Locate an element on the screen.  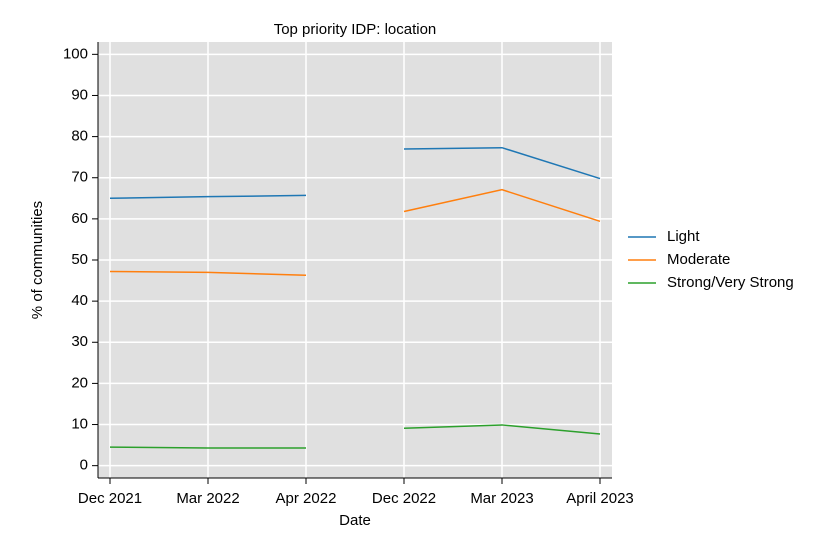
legend-label: Moderate is located at coordinates (698, 259).